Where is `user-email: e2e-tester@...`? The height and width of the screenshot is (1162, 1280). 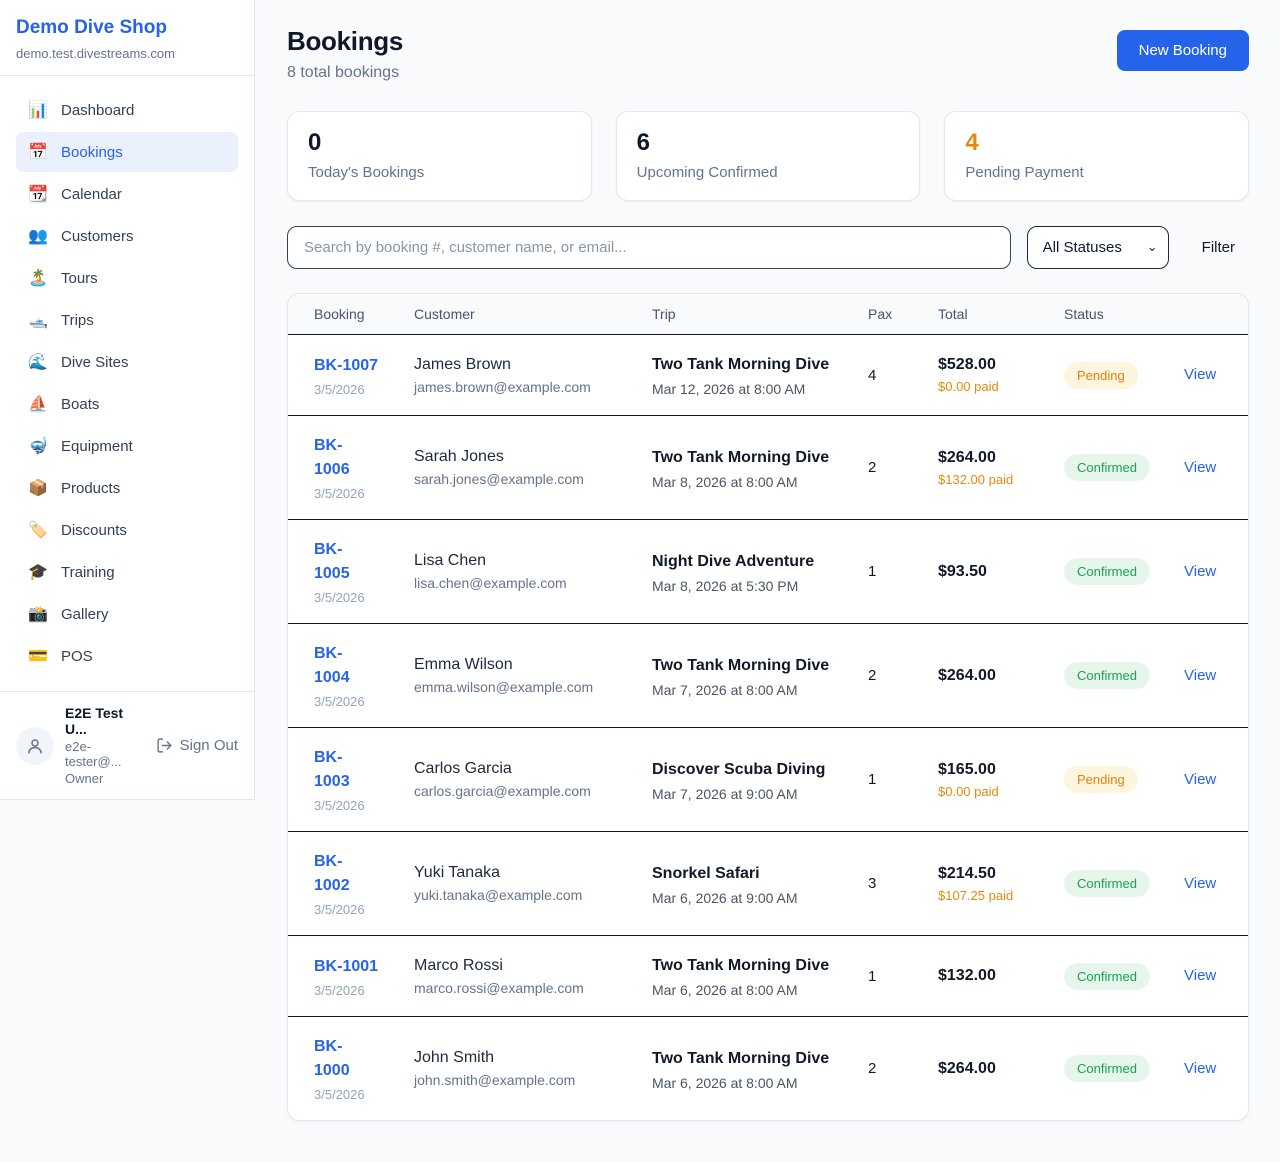
user-email: e2e-tester@... is located at coordinates (93, 754).